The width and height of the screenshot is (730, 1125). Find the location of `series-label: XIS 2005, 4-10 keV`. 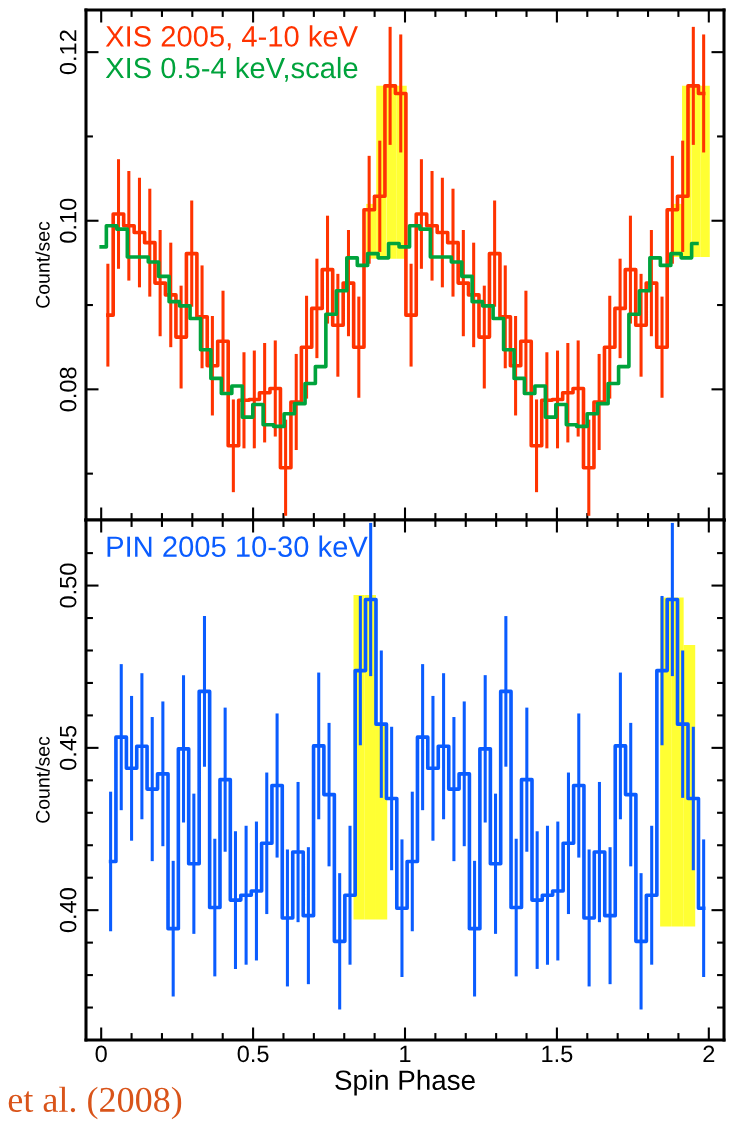

series-label: XIS 2005, 4-10 keV is located at coordinates (231, 38).